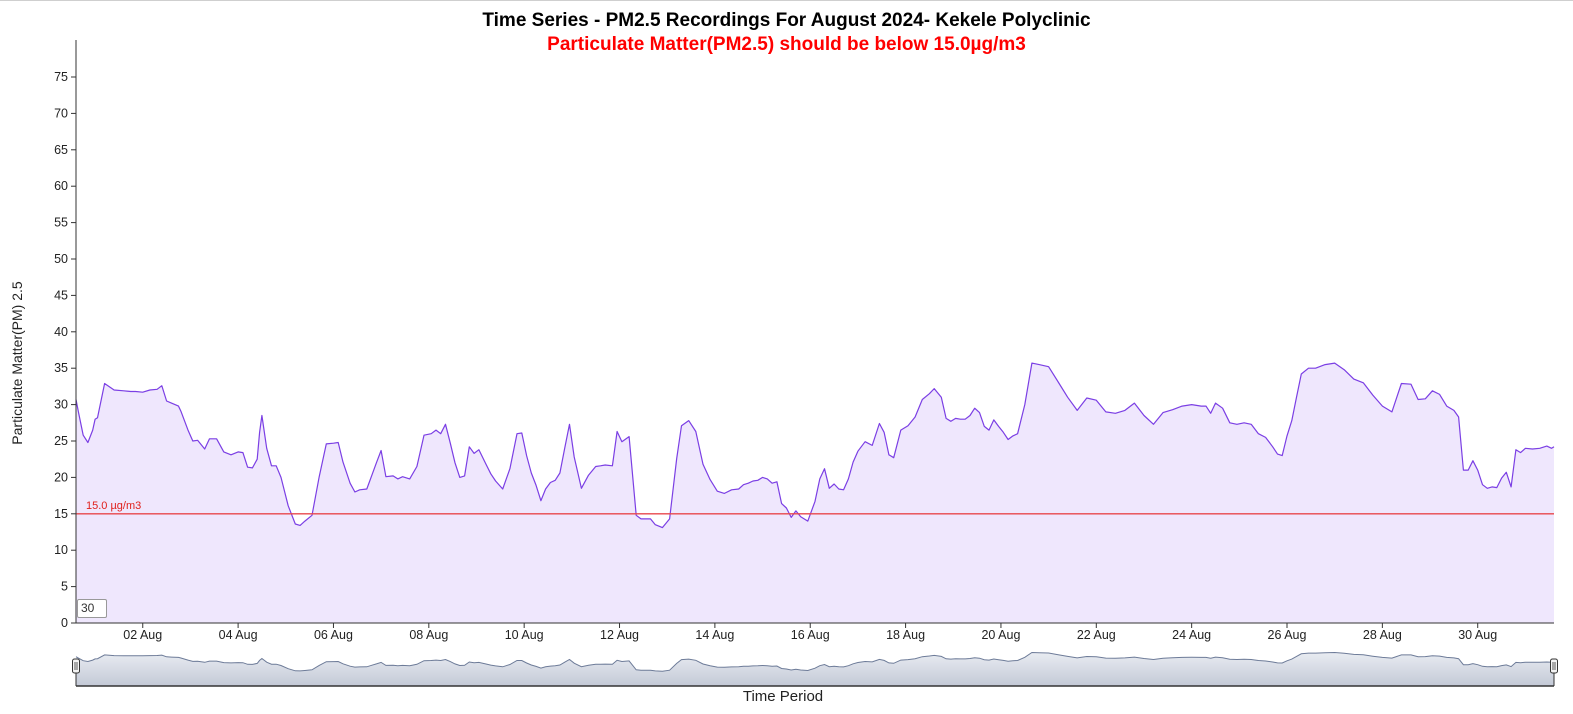  What do you see at coordinates (61, 186) in the screenshot?
I see `y-tick-label: 60` at bounding box center [61, 186].